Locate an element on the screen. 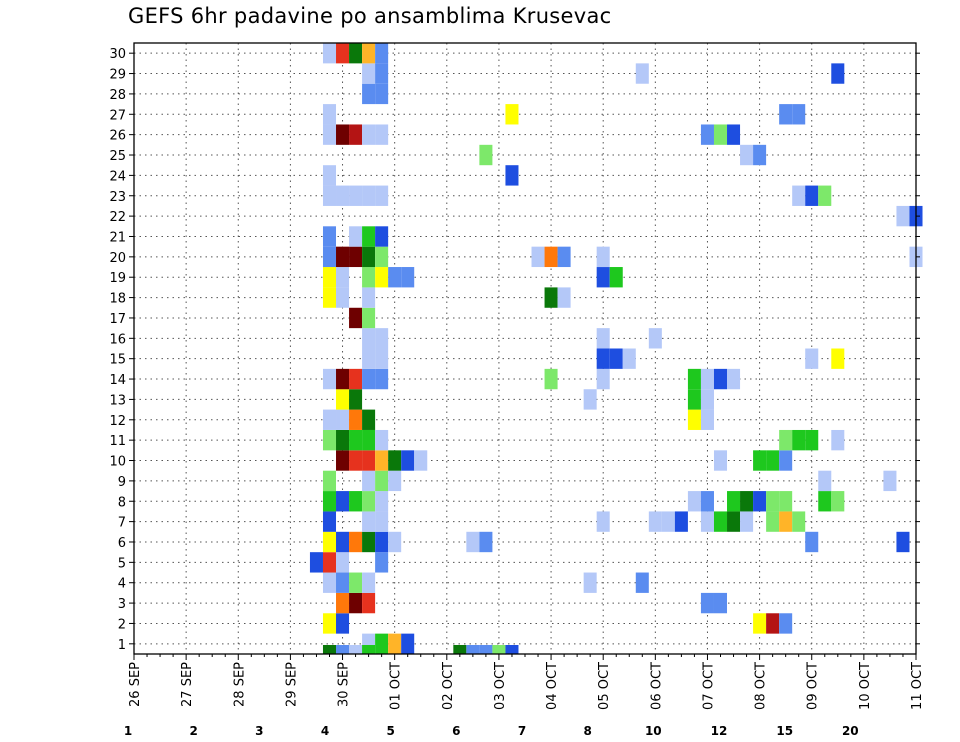 The image size is (960, 742). y-tick-label: 13 is located at coordinates (117, 400).